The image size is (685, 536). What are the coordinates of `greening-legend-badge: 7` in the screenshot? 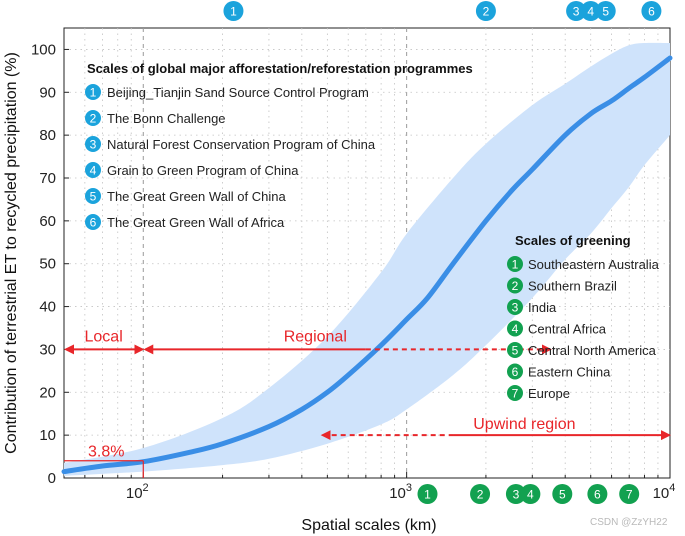 It's located at (515, 393).